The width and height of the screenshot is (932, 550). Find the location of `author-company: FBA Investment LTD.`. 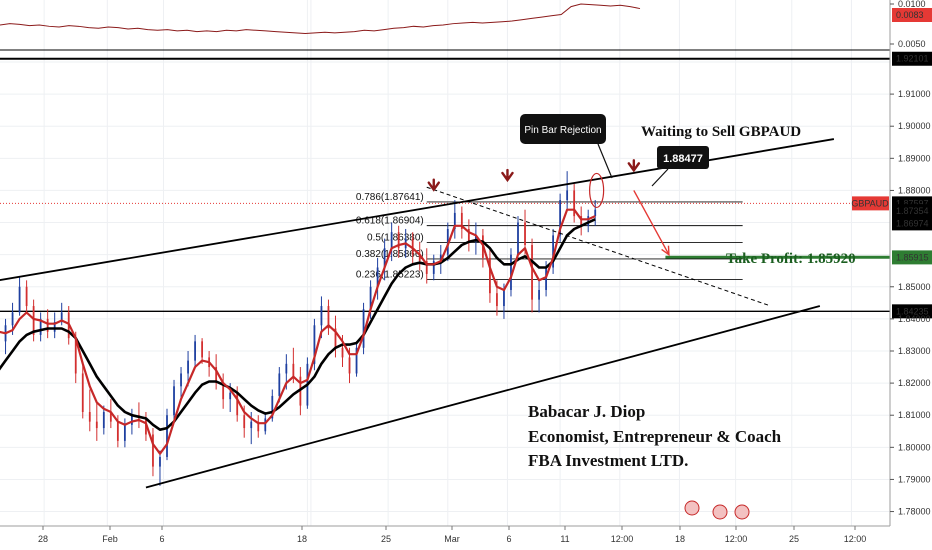

author-company: FBA Investment LTD. is located at coordinates (608, 460).